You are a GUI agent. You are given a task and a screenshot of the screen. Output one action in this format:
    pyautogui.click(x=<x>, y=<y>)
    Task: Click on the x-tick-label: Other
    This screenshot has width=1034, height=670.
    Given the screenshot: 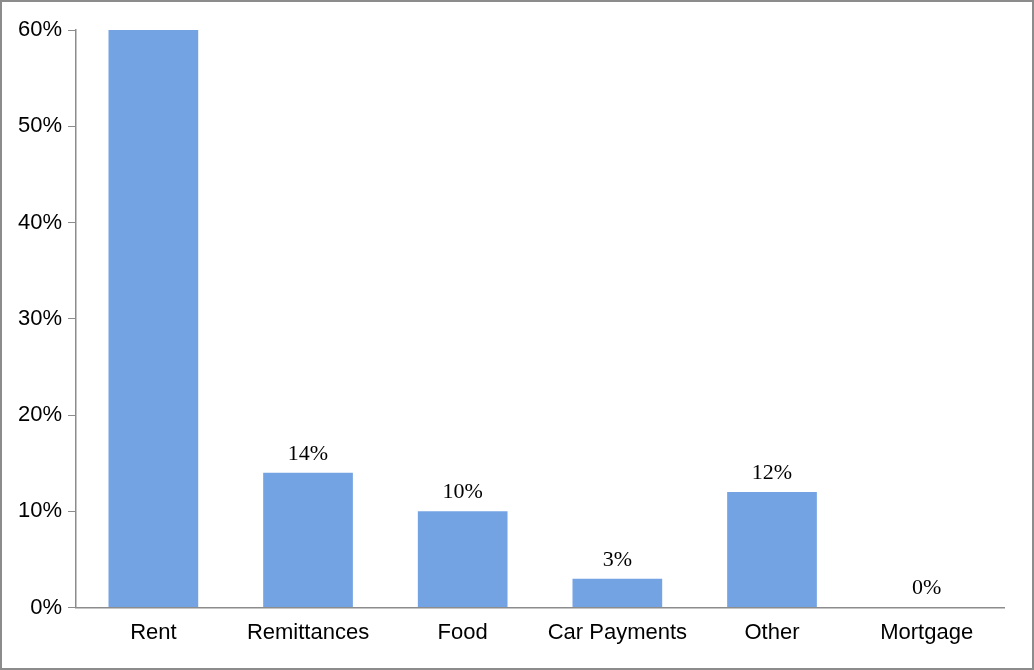 What is the action you would take?
    pyautogui.click(x=772, y=631)
    